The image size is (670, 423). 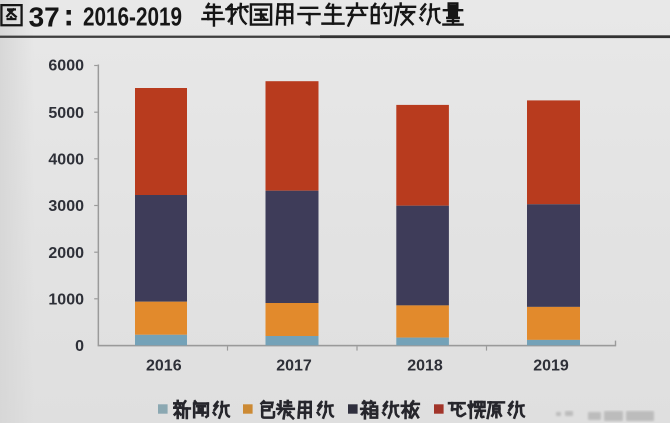 I want to click on svg-text: 3000, so click(x=66, y=206).